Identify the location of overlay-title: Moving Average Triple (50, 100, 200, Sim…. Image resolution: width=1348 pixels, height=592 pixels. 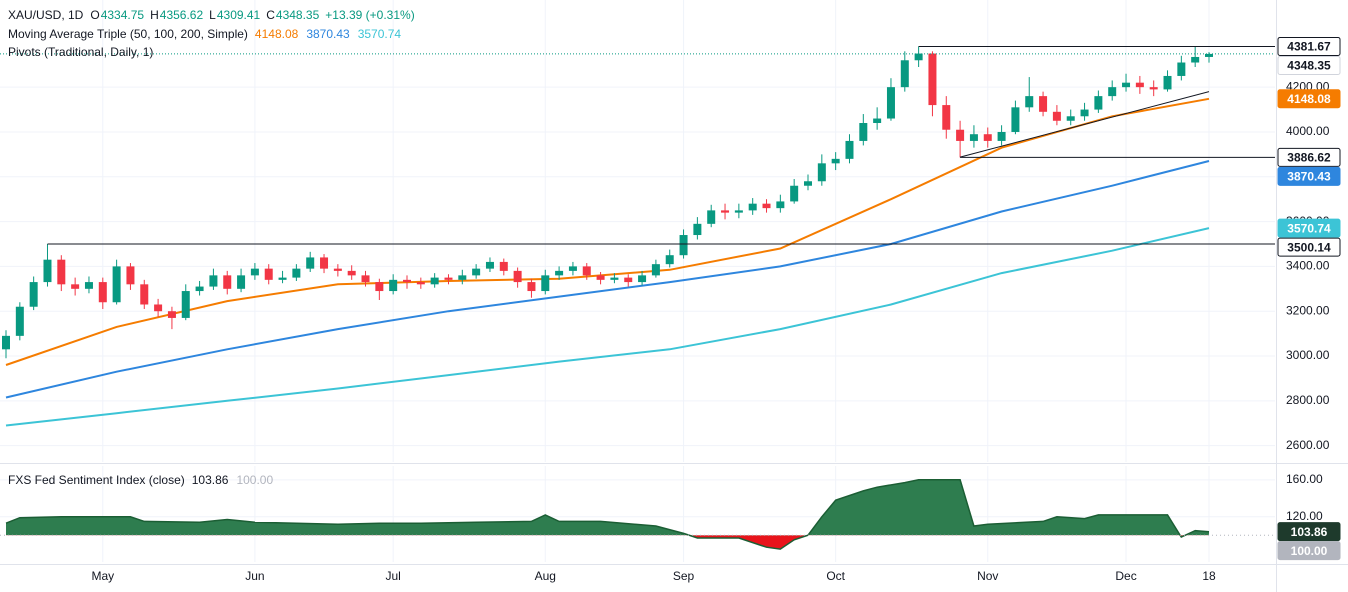
(128, 34).